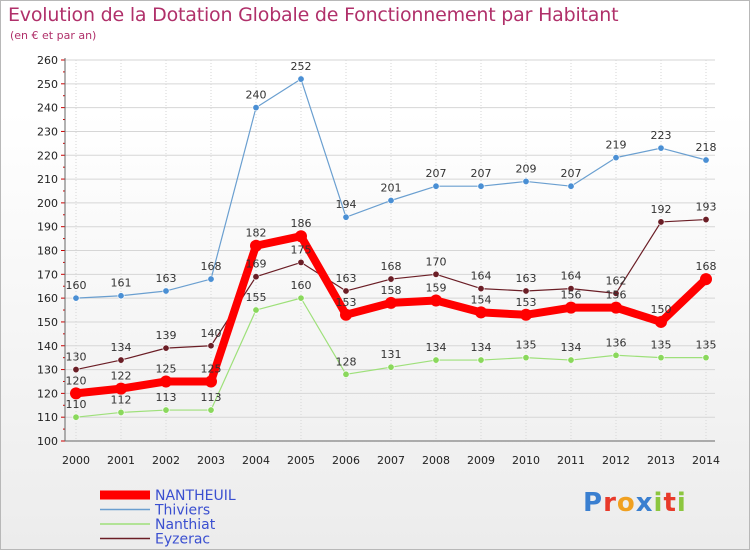  I want to click on data-label-nanthiat: 160, so click(301, 285).